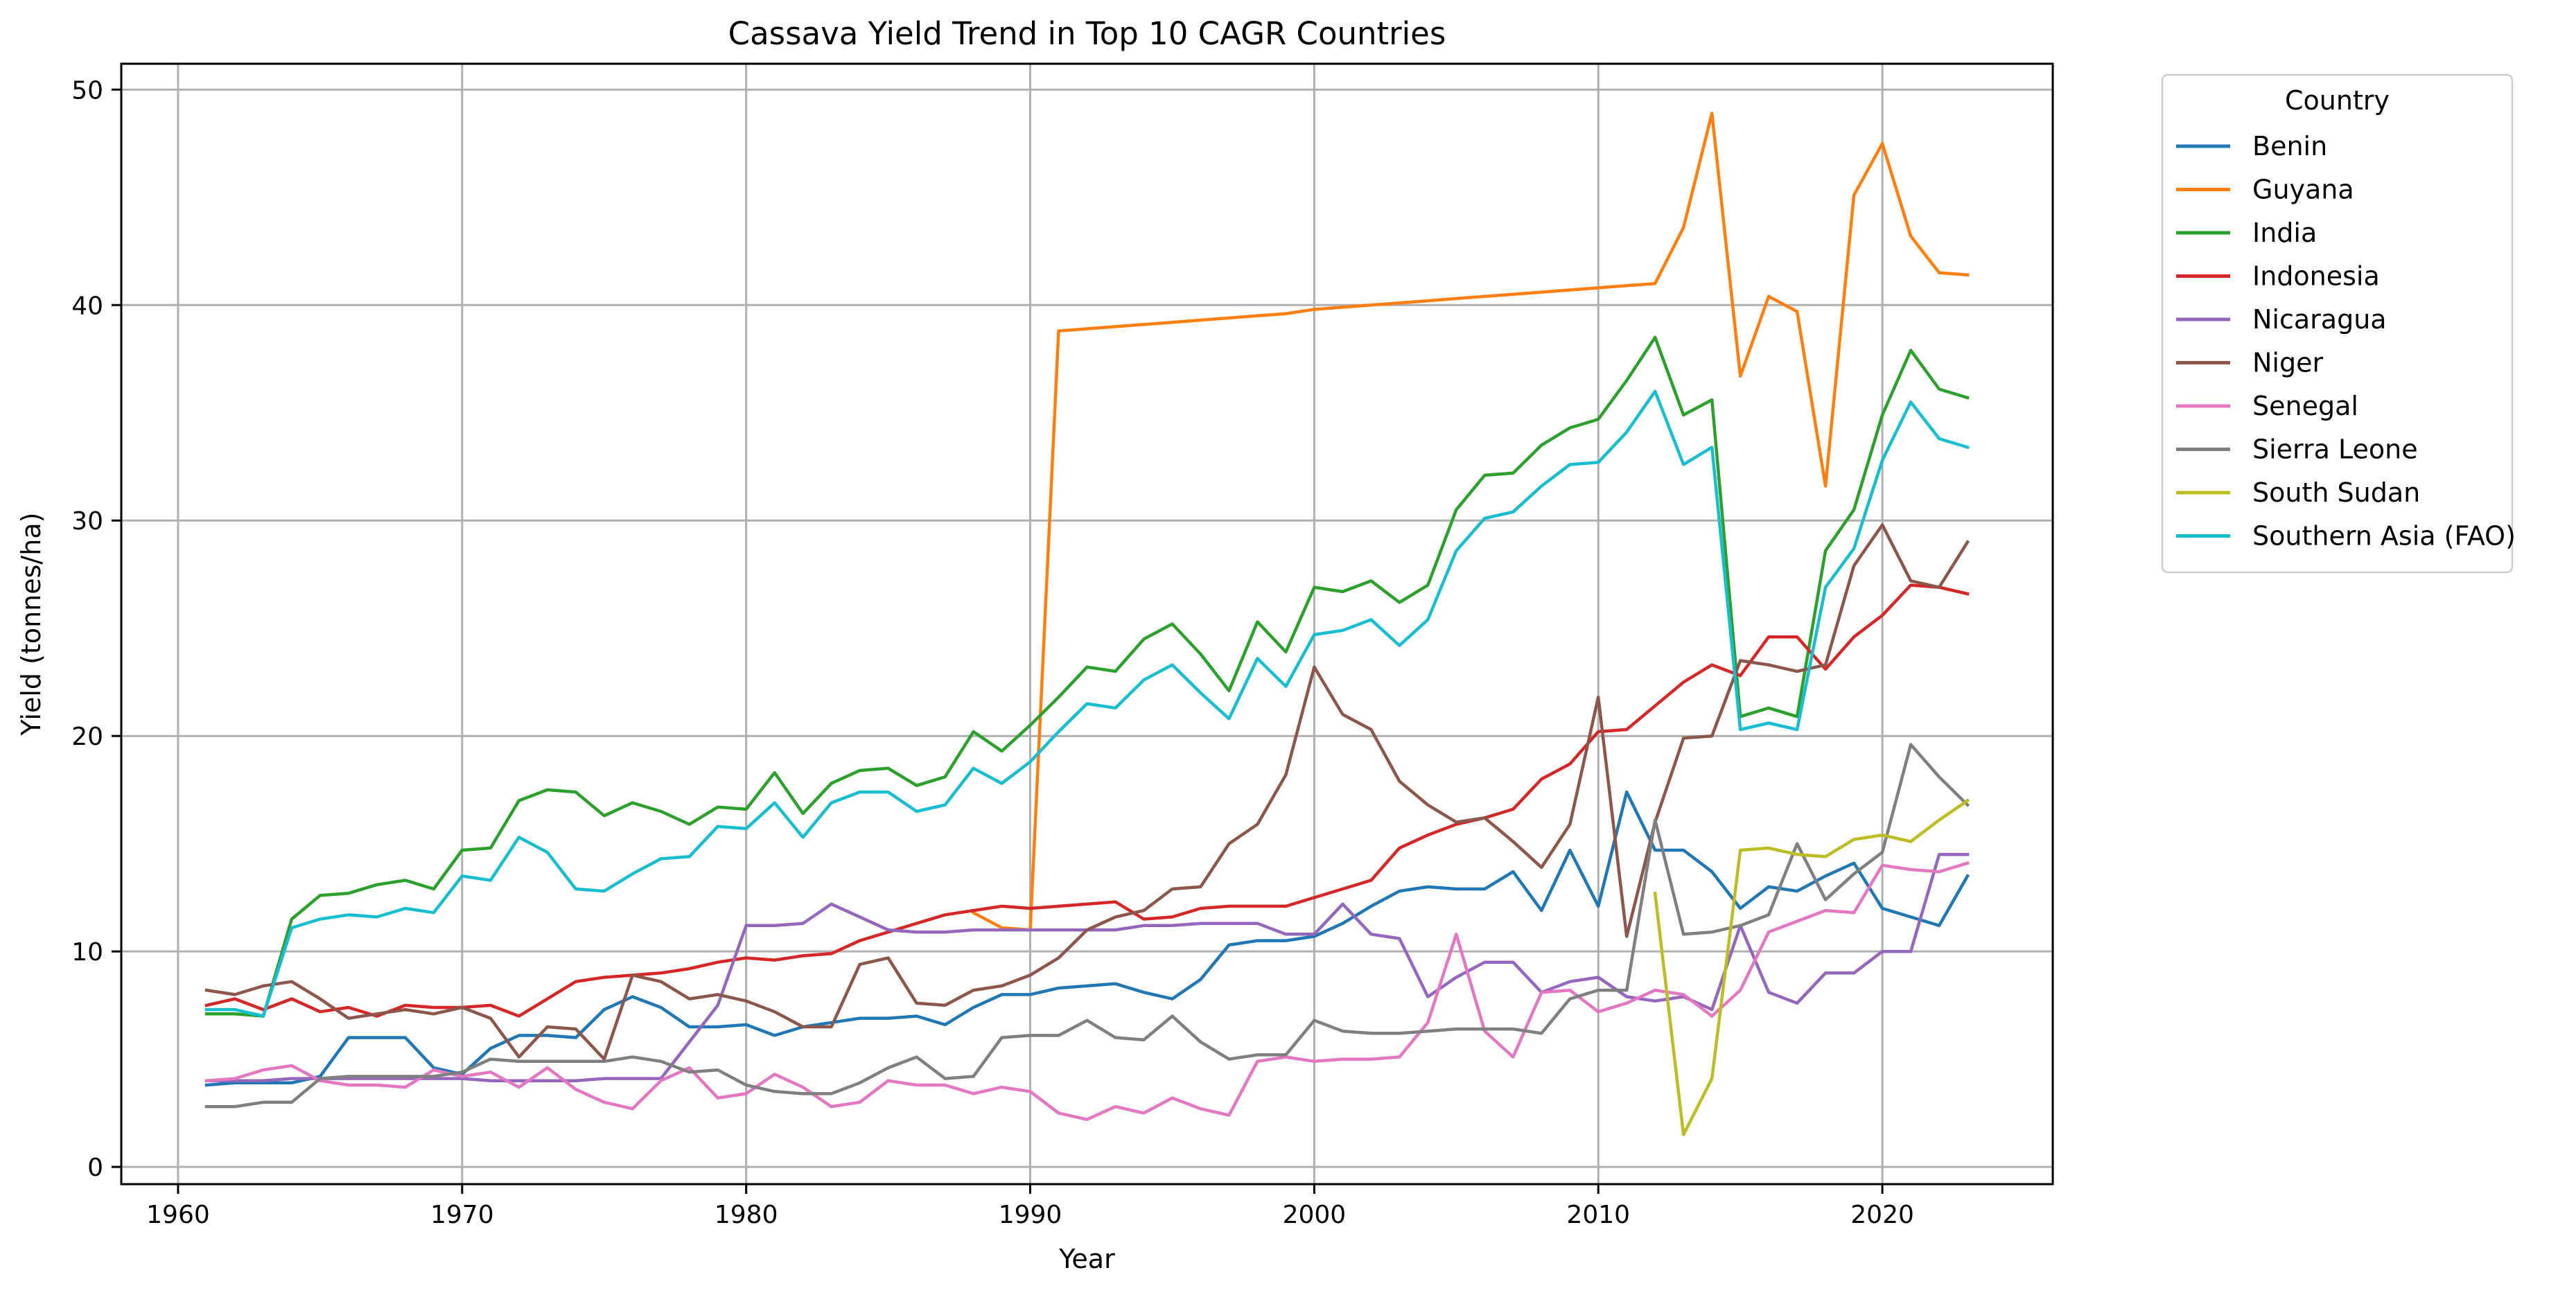 The height and width of the screenshot is (1295, 2576). Describe the element at coordinates (2336, 492) in the screenshot. I see `legend-entry-south-sudan: South Sudan` at that location.